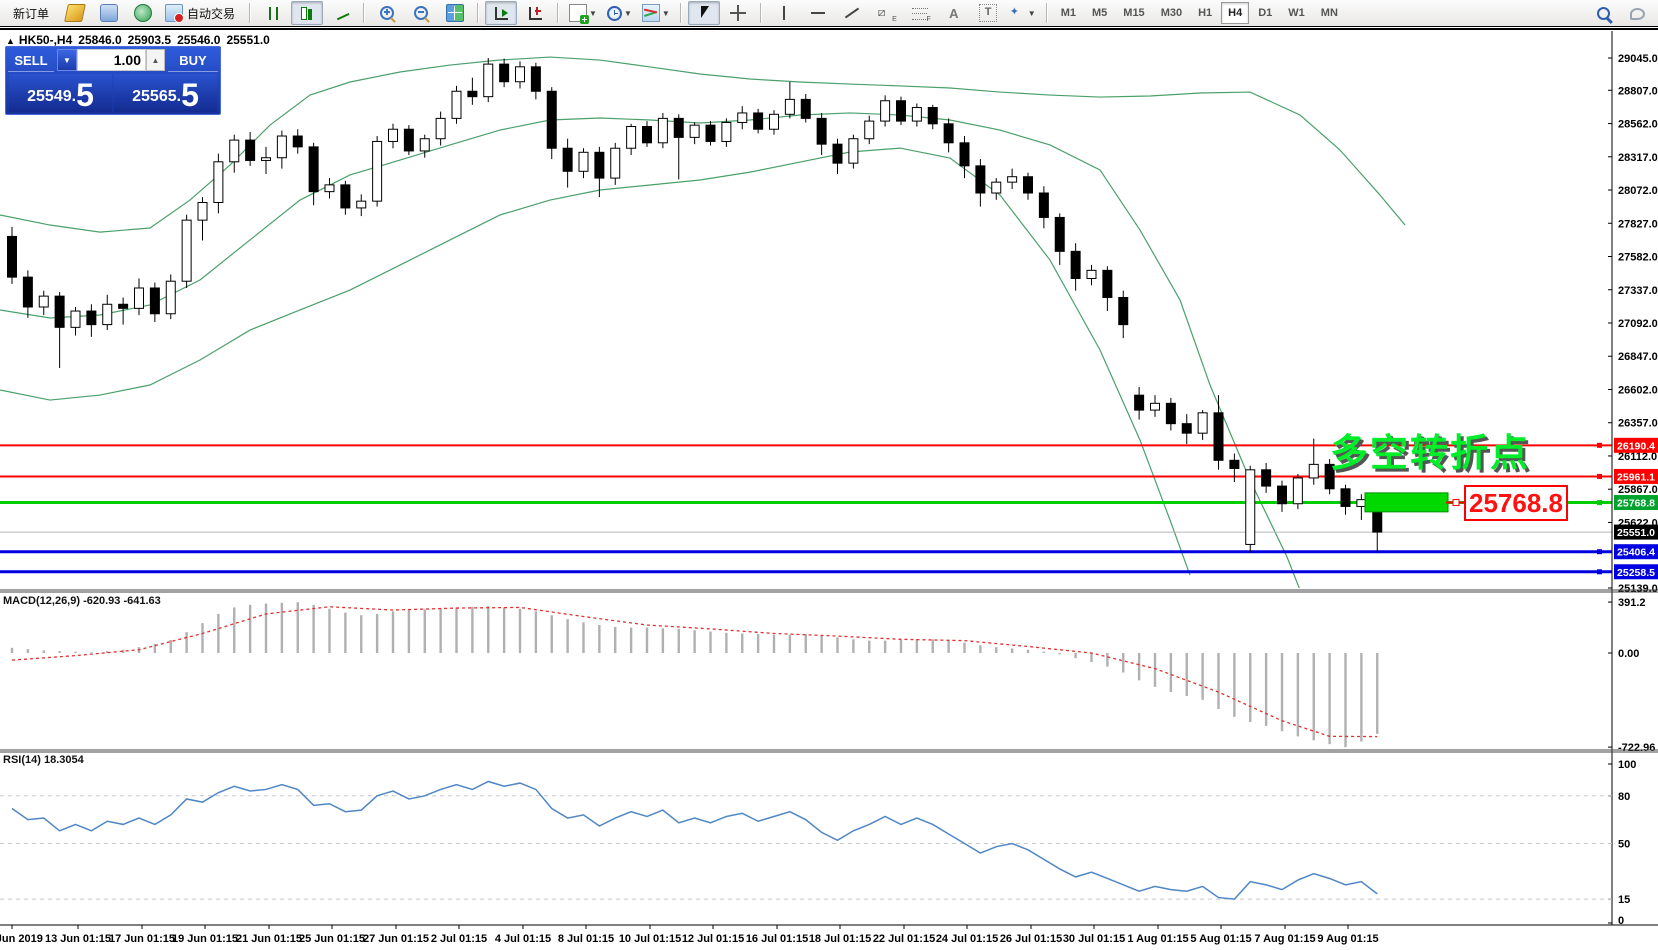 The width and height of the screenshot is (1658, 950). What do you see at coordinates (886, 13) in the screenshot?
I see `channel-tool: ⧄ E` at bounding box center [886, 13].